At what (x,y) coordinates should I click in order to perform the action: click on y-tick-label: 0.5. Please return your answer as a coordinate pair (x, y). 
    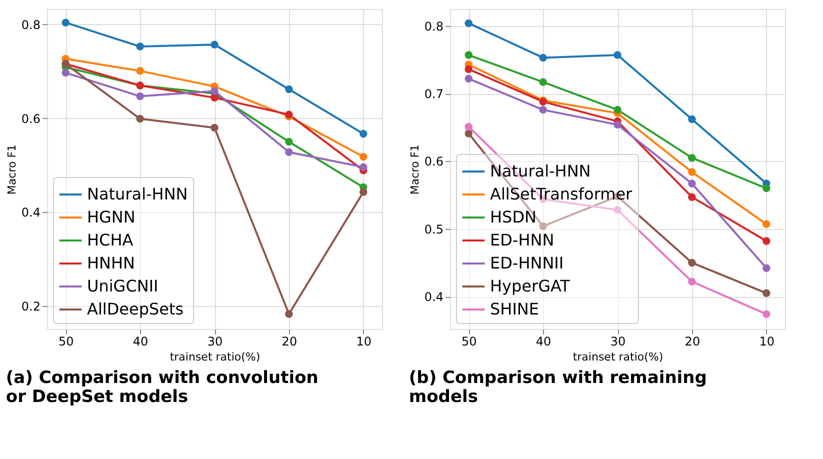
    Looking at the image, I should click on (434, 229).